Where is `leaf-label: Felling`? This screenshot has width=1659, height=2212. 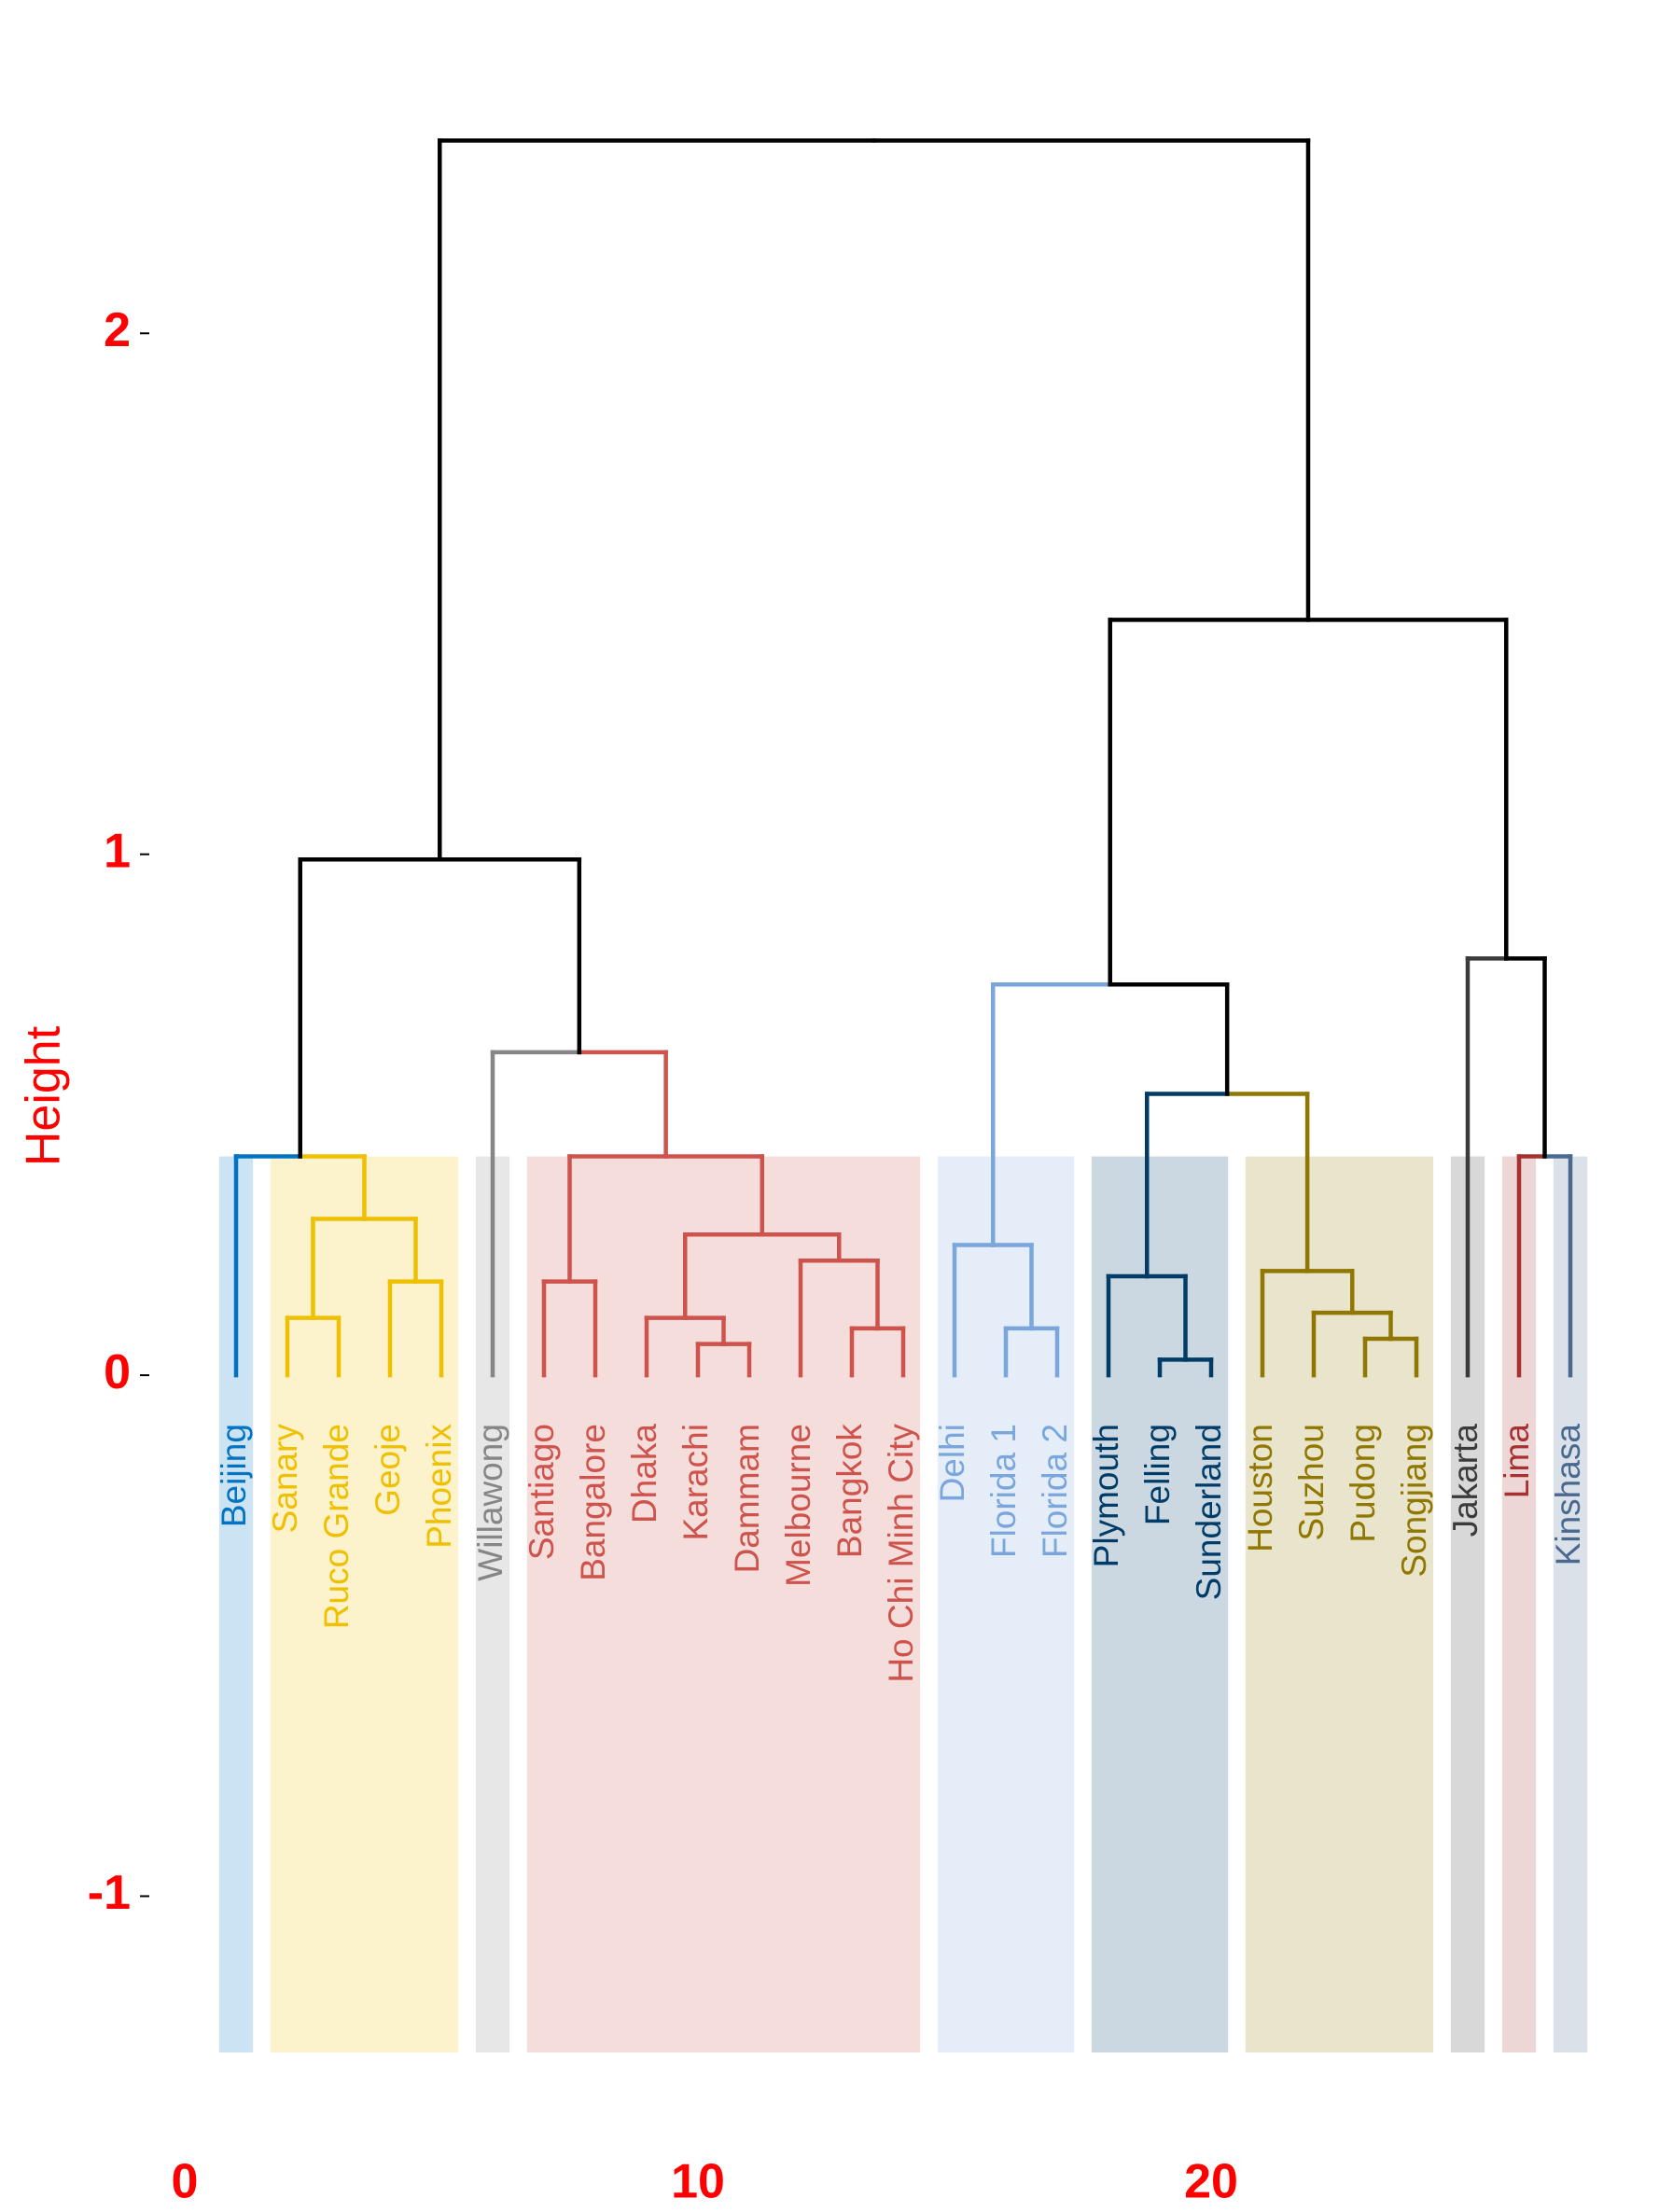
leaf-label: Felling is located at coordinates (1157, 1474).